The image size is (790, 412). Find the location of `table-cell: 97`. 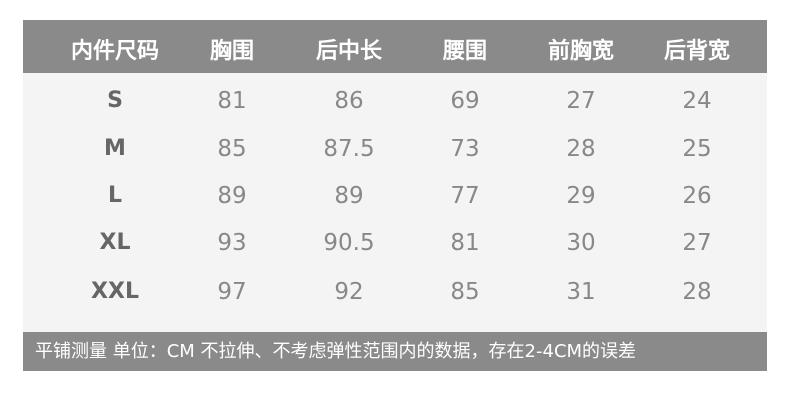

table-cell: 97 is located at coordinates (232, 292).